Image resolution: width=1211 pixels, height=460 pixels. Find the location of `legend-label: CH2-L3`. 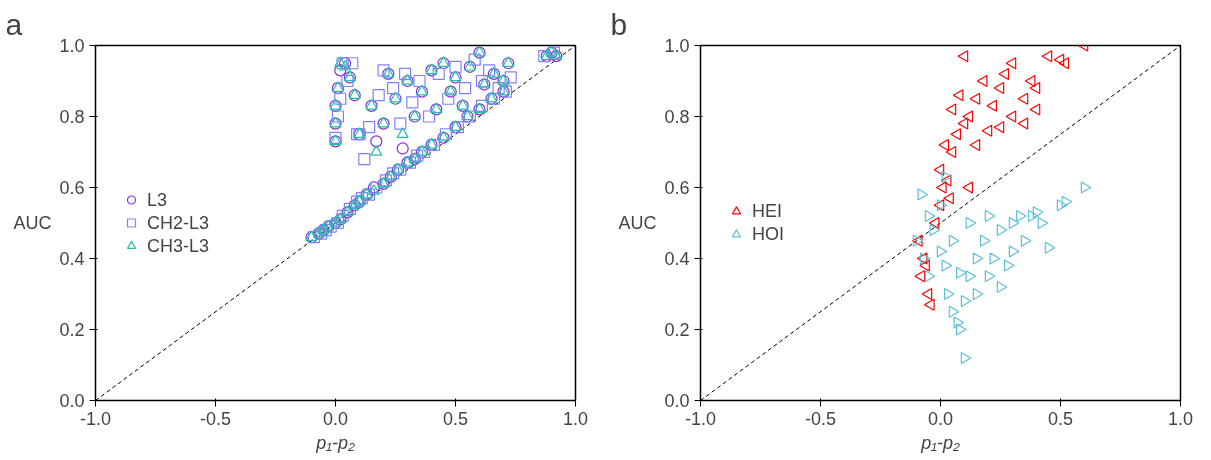

legend-label: CH2-L3 is located at coordinates (178, 222).